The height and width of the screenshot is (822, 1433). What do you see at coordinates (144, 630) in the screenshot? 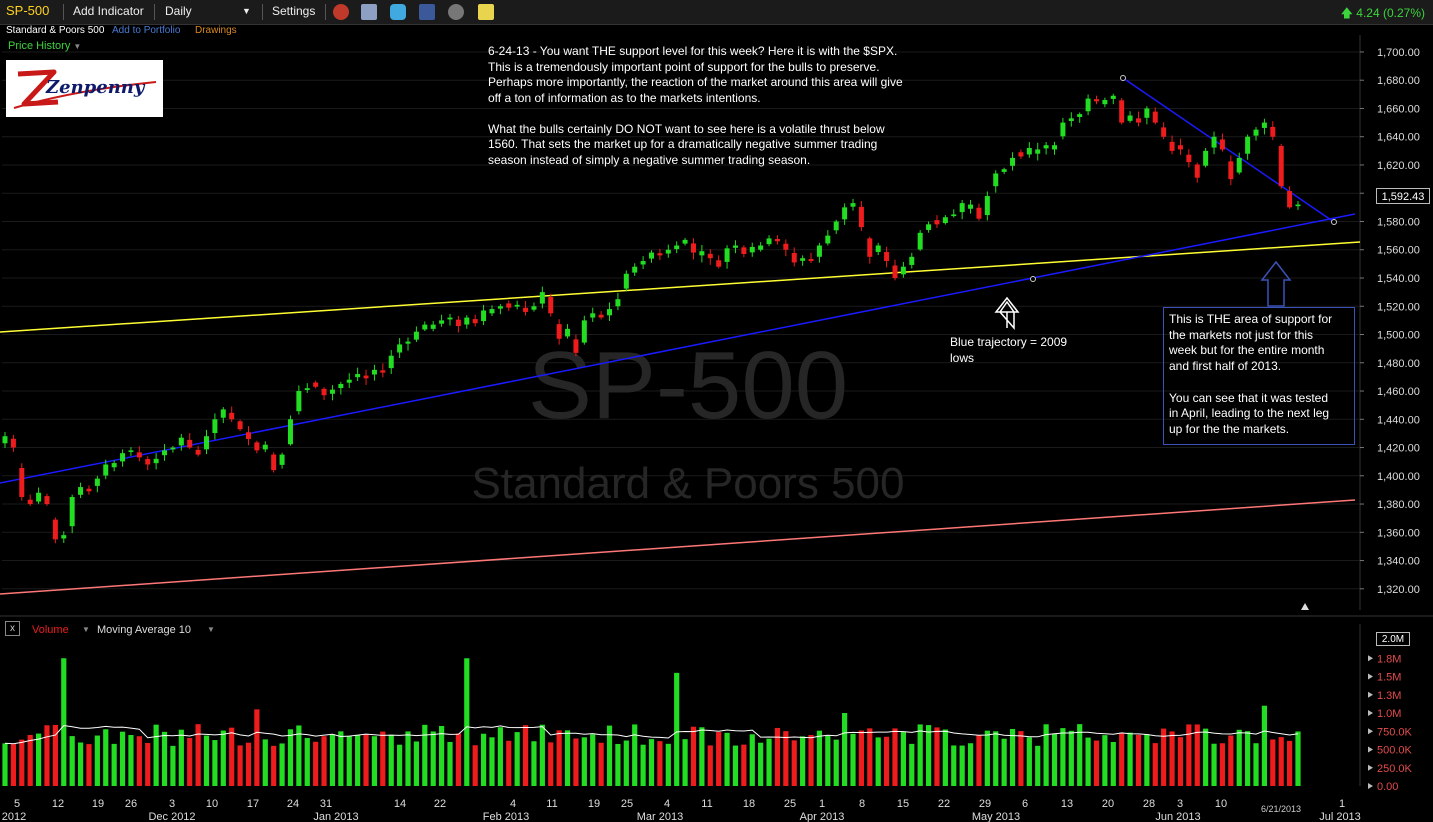
I see `moving-average-label: Moving Average 10` at bounding box center [144, 630].